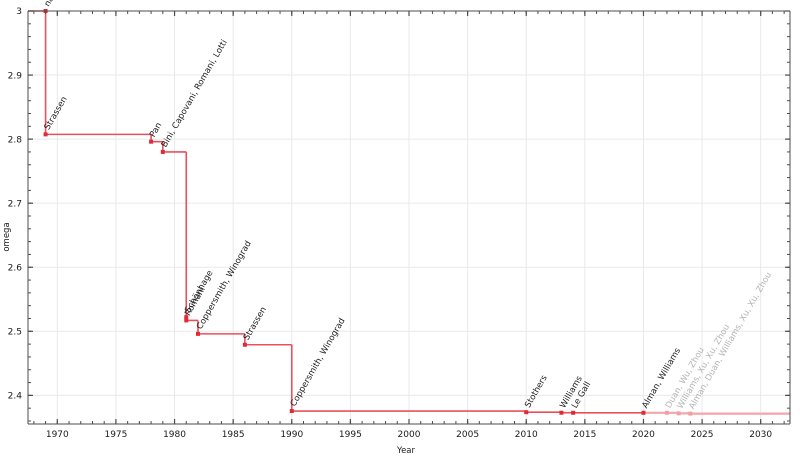  Describe the element at coordinates (57, 435) in the screenshot. I see `x-tick-label: 1970` at that location.